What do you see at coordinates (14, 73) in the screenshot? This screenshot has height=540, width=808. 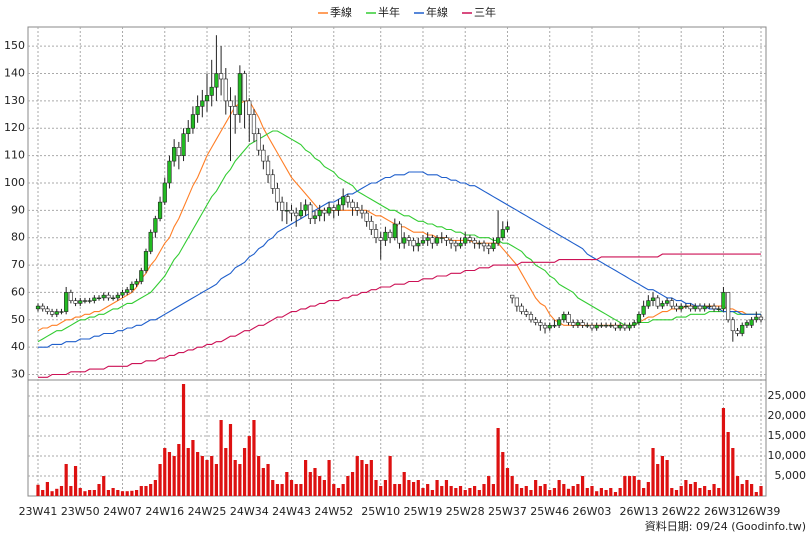 I see `y-tick-label: 140` at bounding box center [14, 73].